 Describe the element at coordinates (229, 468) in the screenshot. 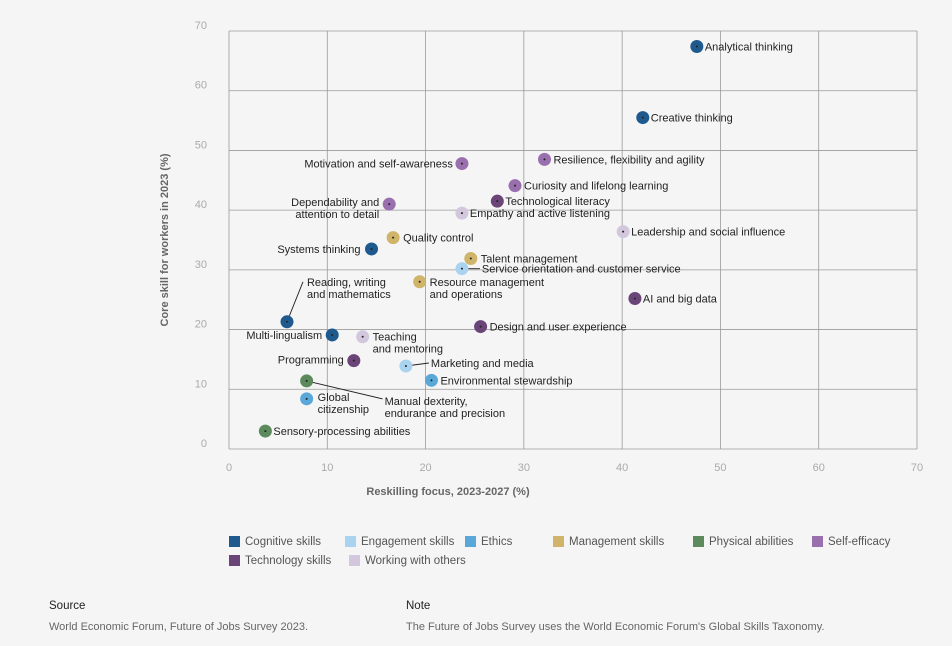

I see `x-tick-label: 0` at that location.